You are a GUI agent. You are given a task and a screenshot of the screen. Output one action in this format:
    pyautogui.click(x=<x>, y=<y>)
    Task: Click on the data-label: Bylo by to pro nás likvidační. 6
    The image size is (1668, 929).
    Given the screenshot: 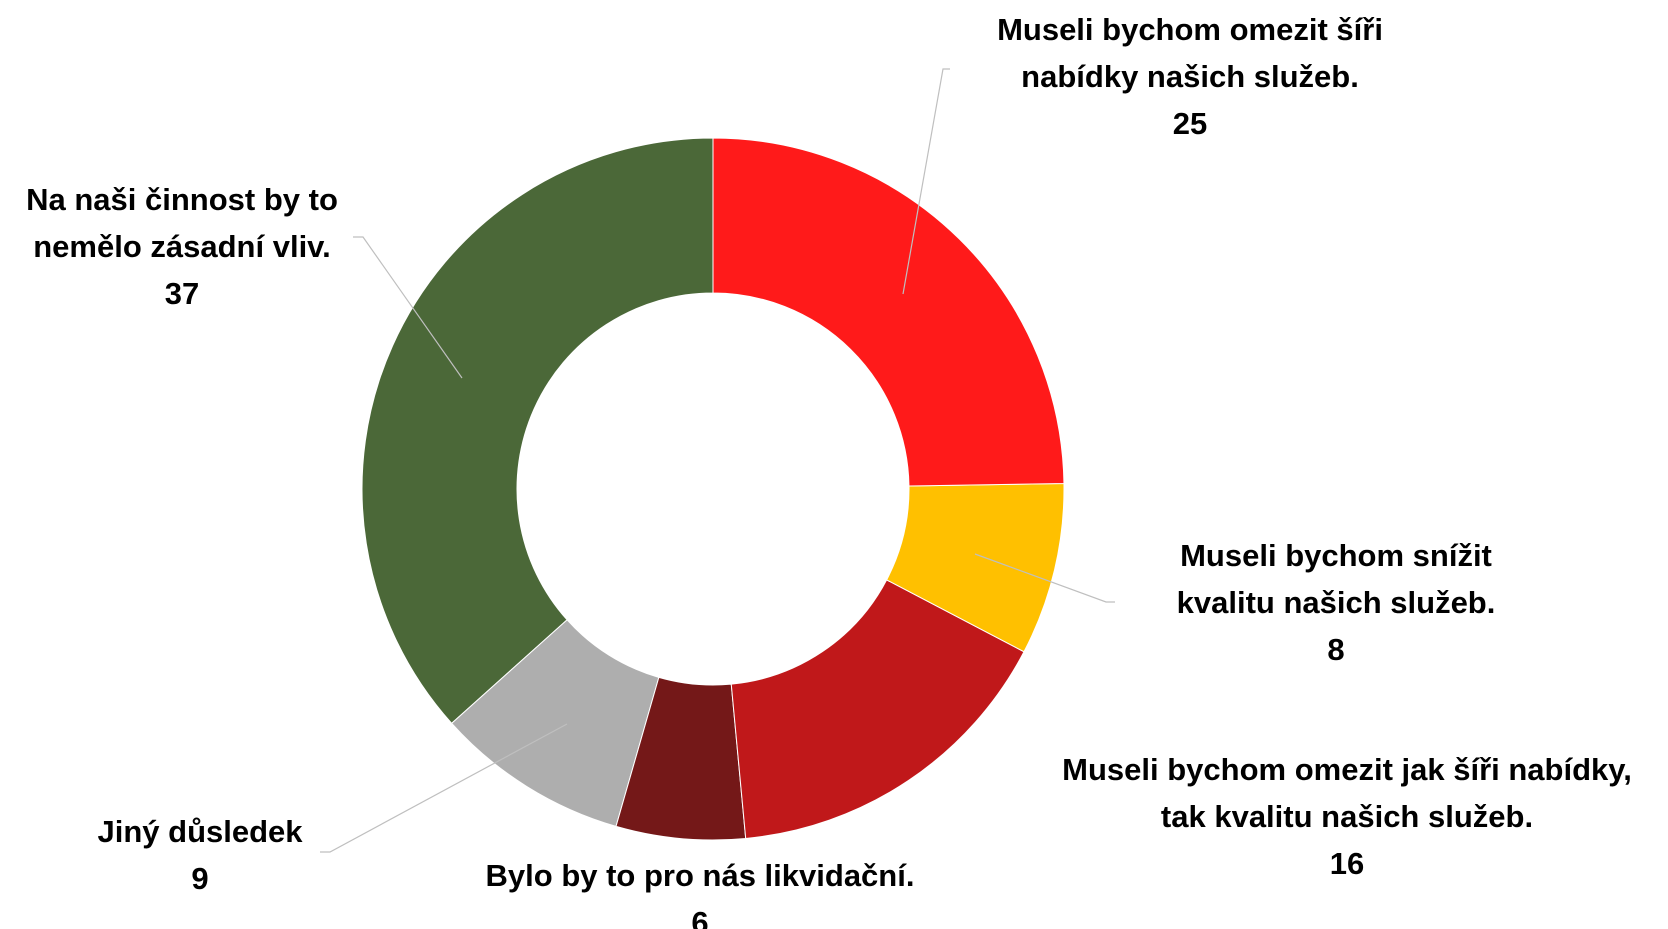 What is the action you would take?
    pyautogui.click(x=700, y=890)
    